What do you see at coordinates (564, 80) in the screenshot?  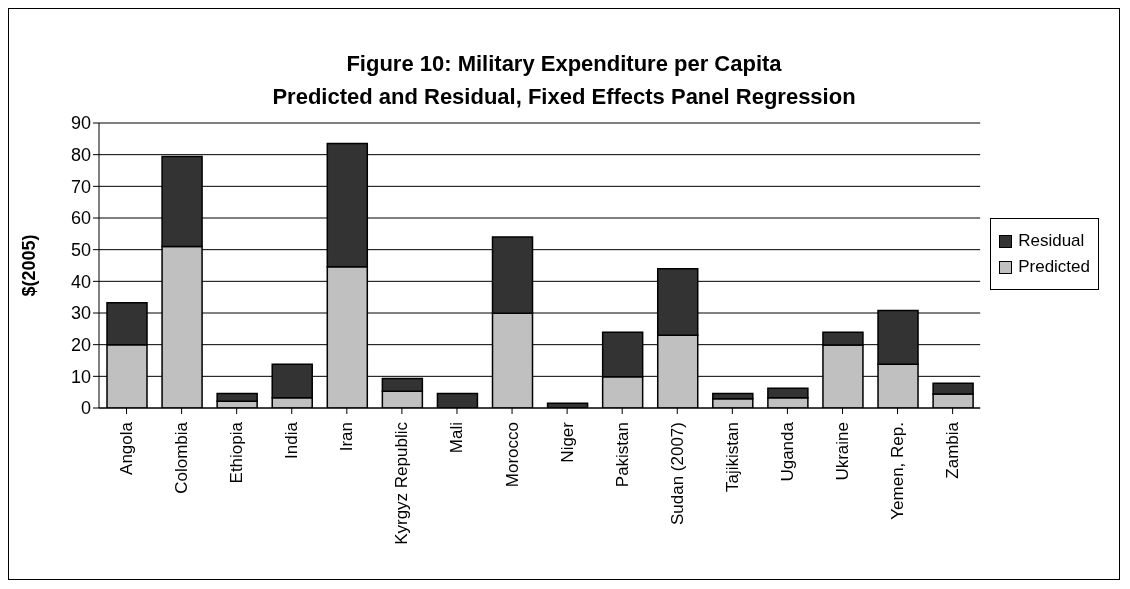 I see `chart-title: Figure 10: Military Expenditure per Capita Predicted and Residual, Fixed Effects Panel Regression` at bounding box center [564, 80].